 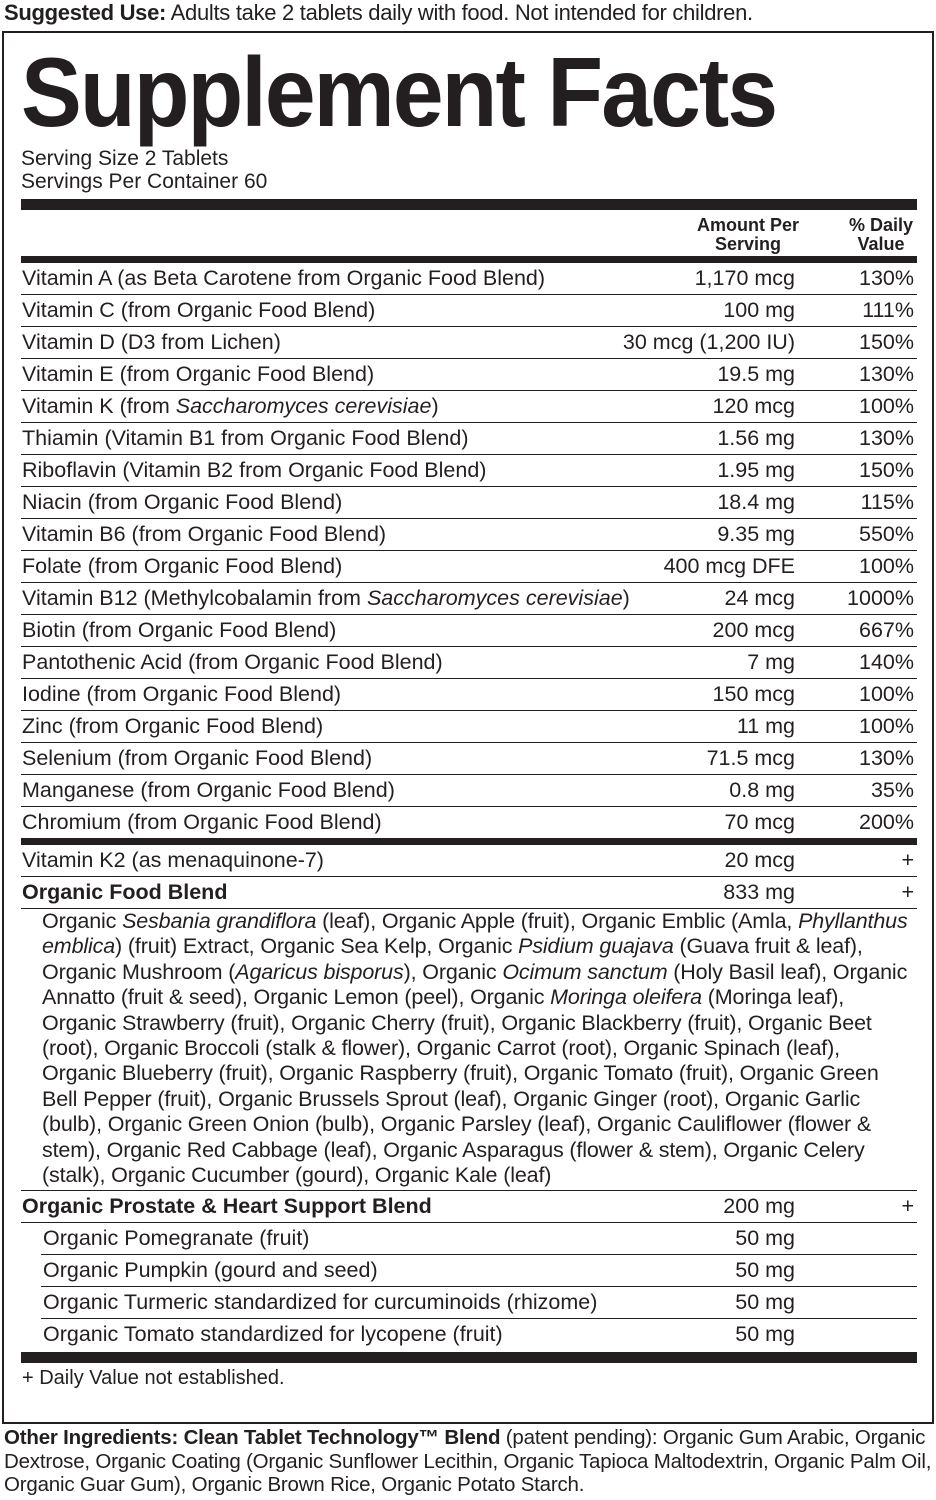 I want to click on nutrient-amount: 9.35 mg, so click(x=756, y=534).